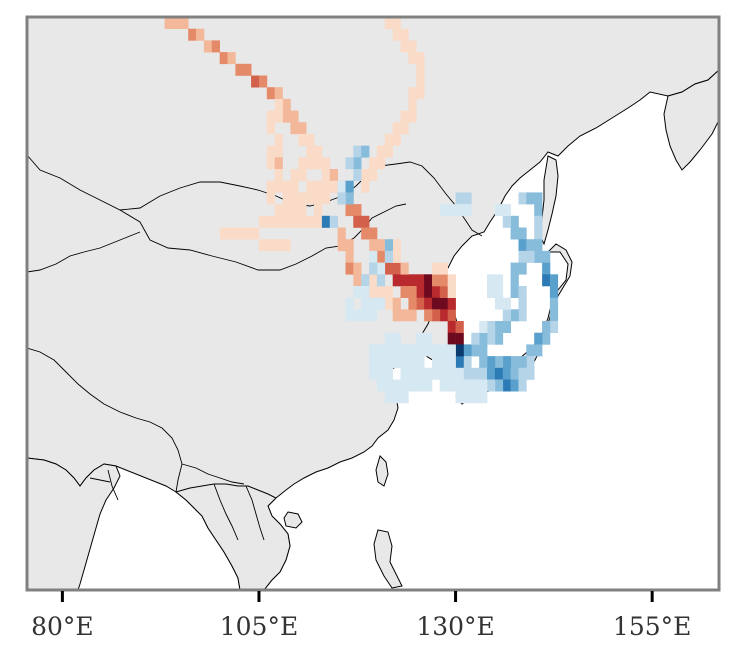 Image resolution: width=736 pixels, height=646 pixels. Describe the element at coordinates (382, 471) in the screenshot. I see `land-taiwan` at that location.